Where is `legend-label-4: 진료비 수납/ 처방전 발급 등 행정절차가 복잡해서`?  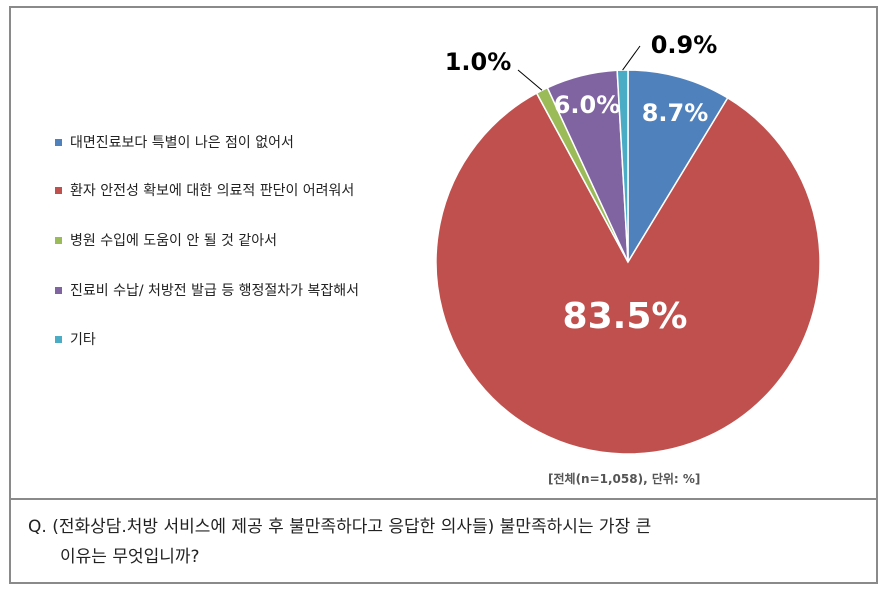 legend-label-4: 진료비 수납/ 처방전 발급 등 행정절차가 복잡해서 is located at coordinates (215, 291).